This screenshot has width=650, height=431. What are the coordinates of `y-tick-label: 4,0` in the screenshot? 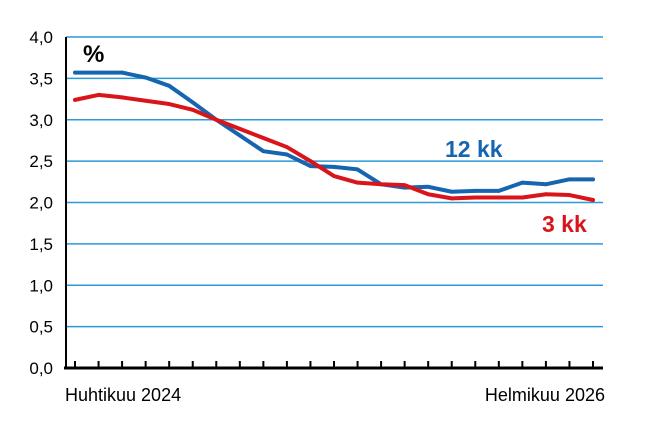 It's located at (41, 37).